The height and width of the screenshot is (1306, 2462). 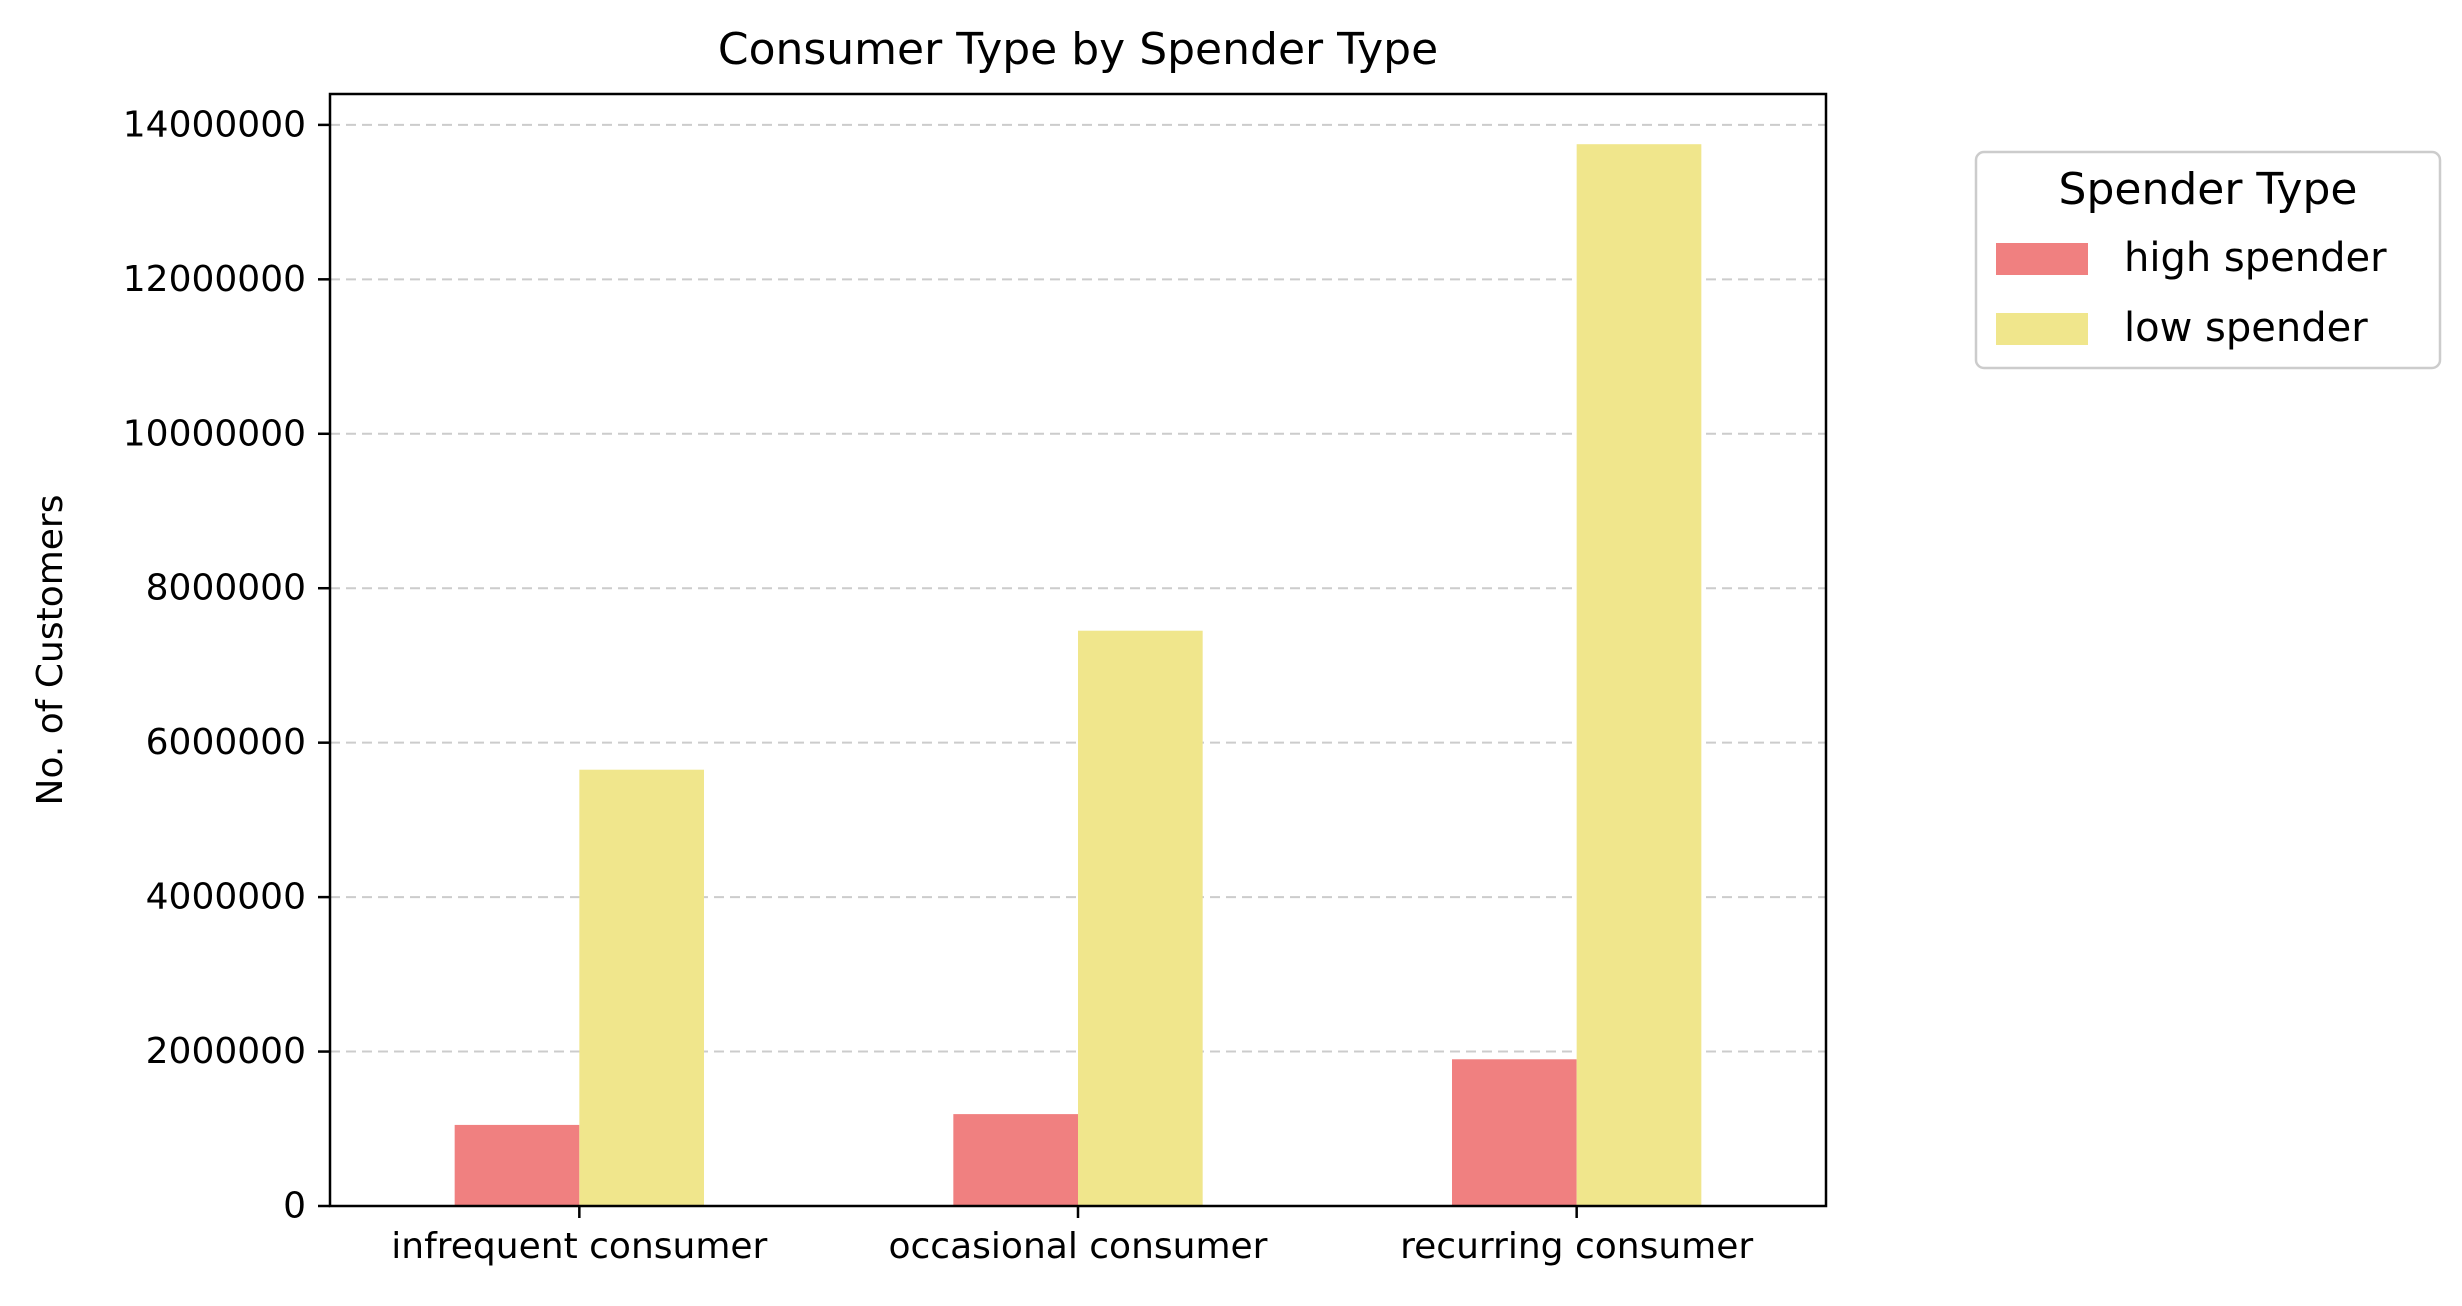 What do you see at coordinates (1140, 918) in the screenshot?
I see `bar-low-spender-occasional-consumer` at bounding box center [1140, 918].